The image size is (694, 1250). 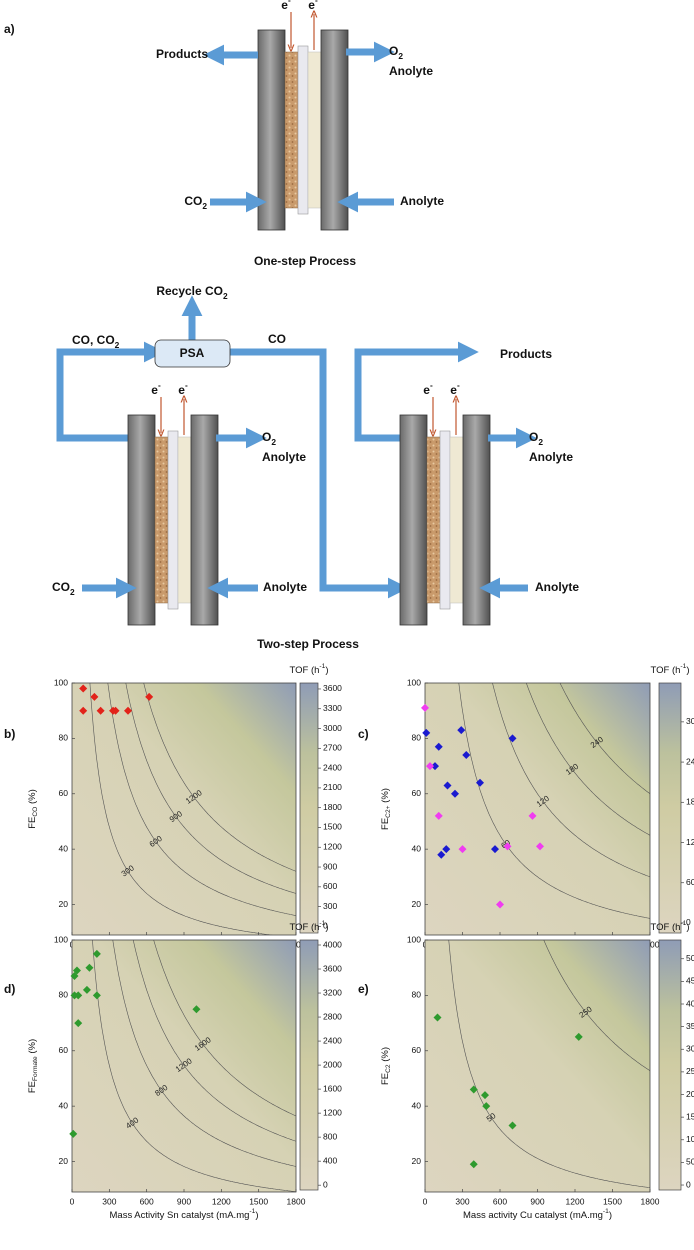 What do you see at coordinates (332, 748) in the screenshot?
I see `colorbar-tick-label: 2700` at bounding box center [332, 748].